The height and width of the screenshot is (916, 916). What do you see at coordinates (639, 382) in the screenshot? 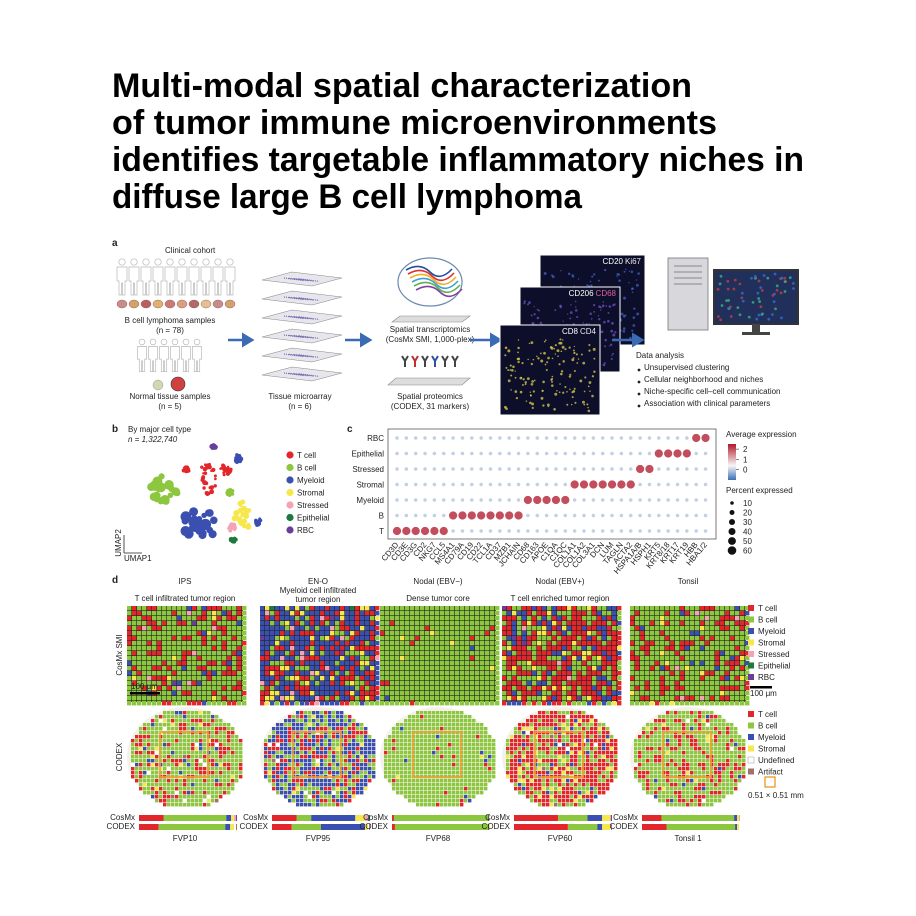
I see `bullet` at bounding box center [639, 382].